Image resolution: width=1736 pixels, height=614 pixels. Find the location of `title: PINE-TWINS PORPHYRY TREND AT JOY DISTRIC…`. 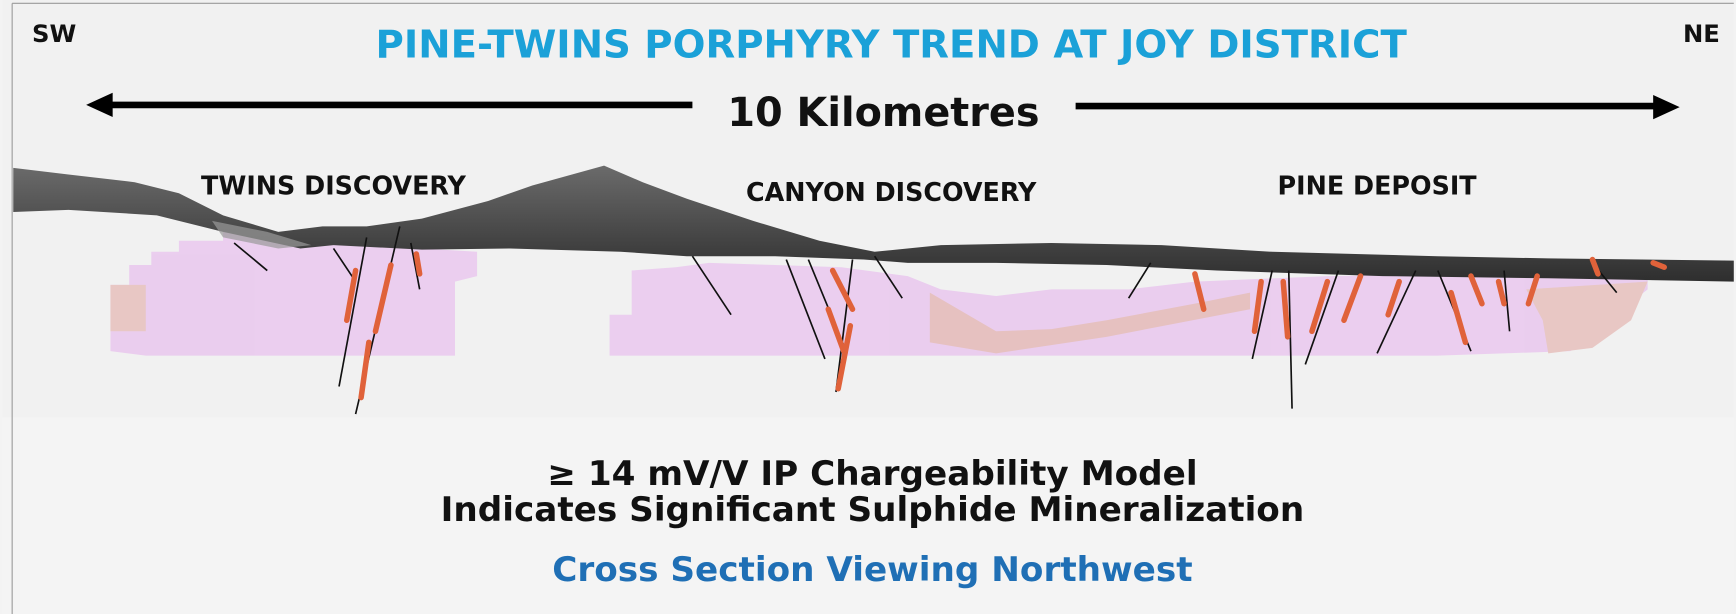

title: PINE-TWINS PORPHYRY TREND AT JOY DISTRIC… is located at coordinates (892, 44).